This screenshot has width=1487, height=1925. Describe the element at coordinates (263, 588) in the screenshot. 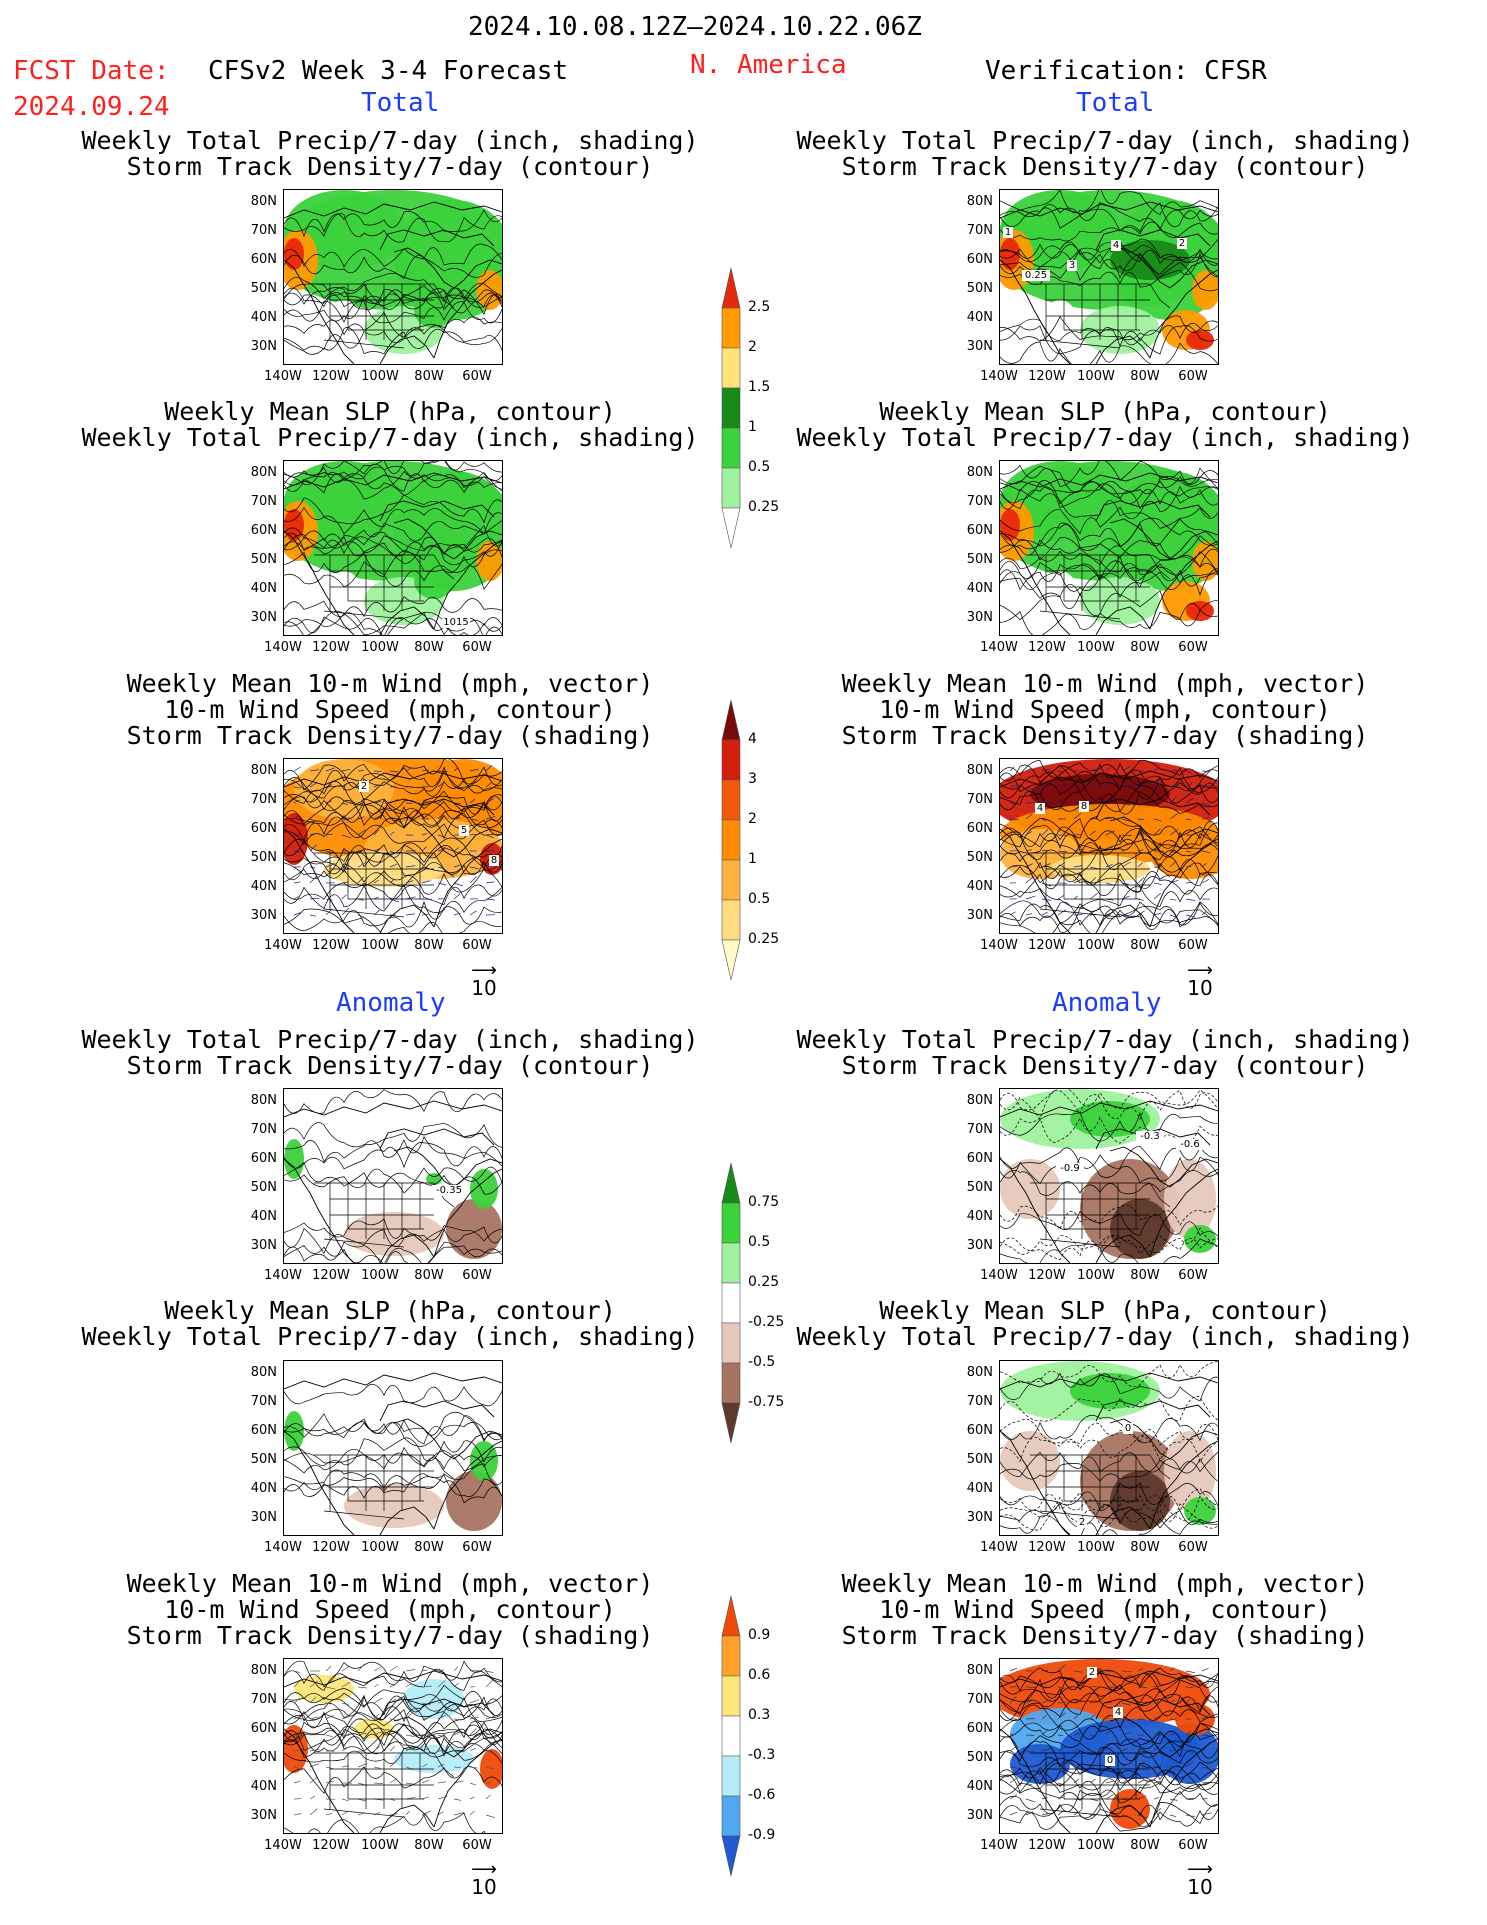

I see `lat-tick-label: 40N` at that location.